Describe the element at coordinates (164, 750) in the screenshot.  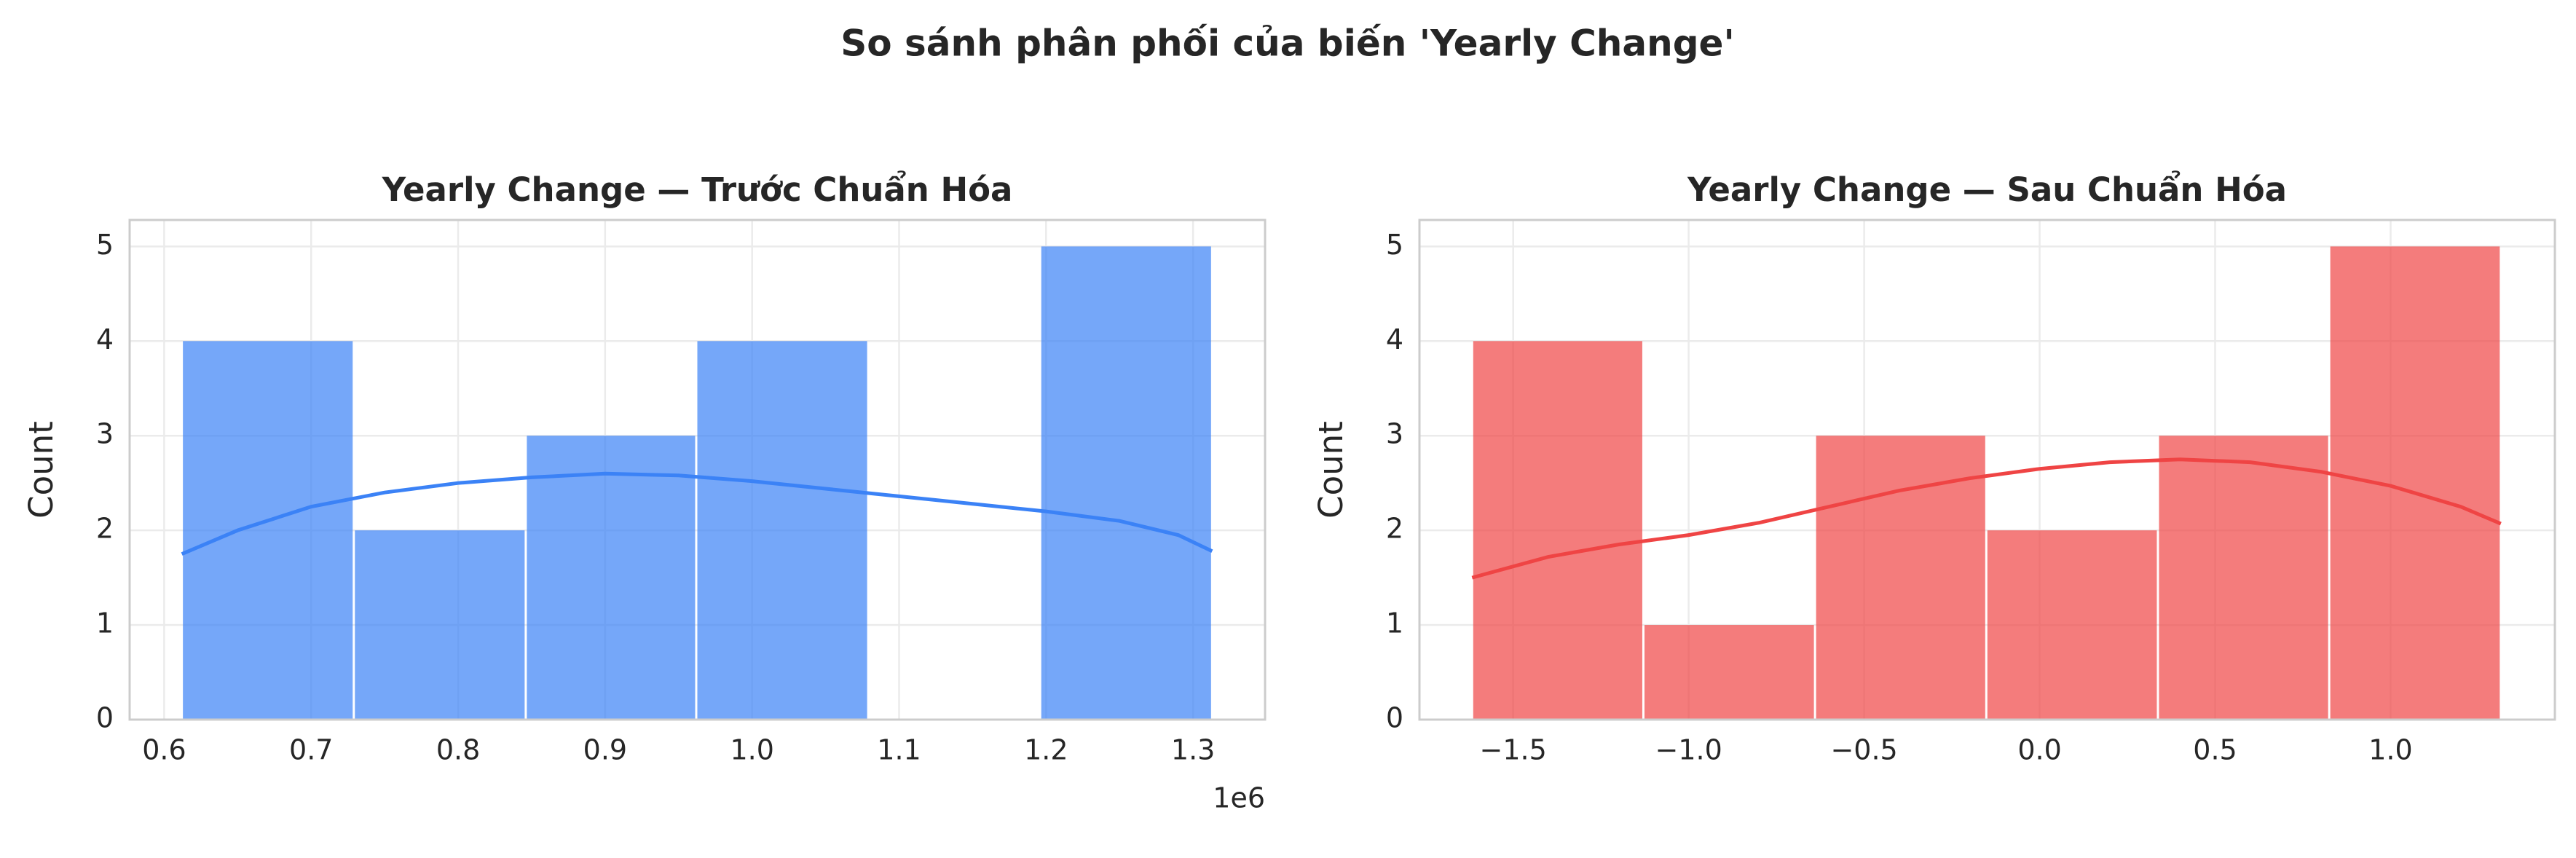
I see `x-tick-label: 0.6` at that location.